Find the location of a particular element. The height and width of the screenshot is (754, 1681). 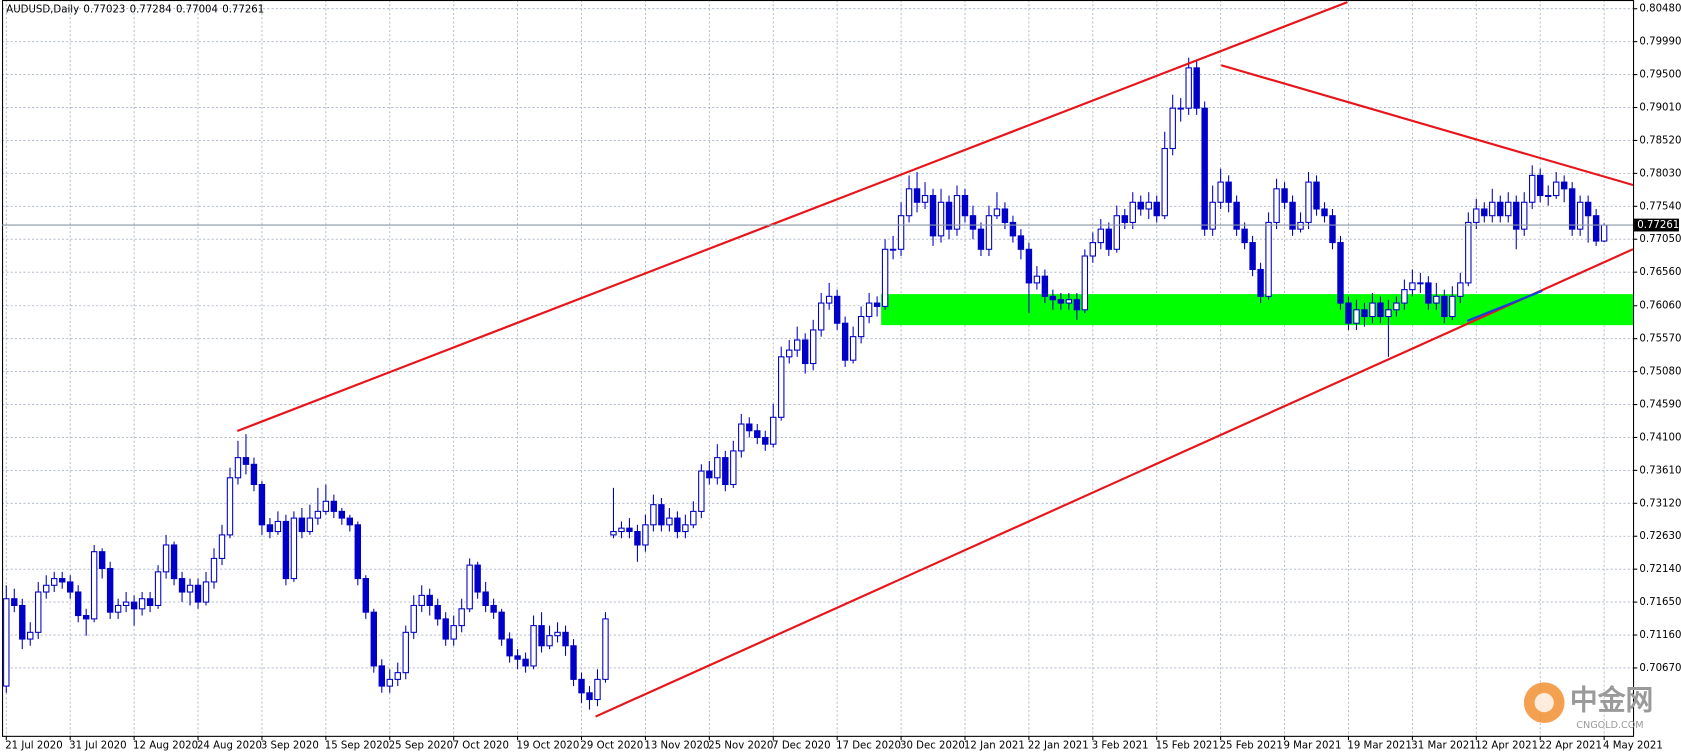

support-zone is located at coordinates (1257, 310).